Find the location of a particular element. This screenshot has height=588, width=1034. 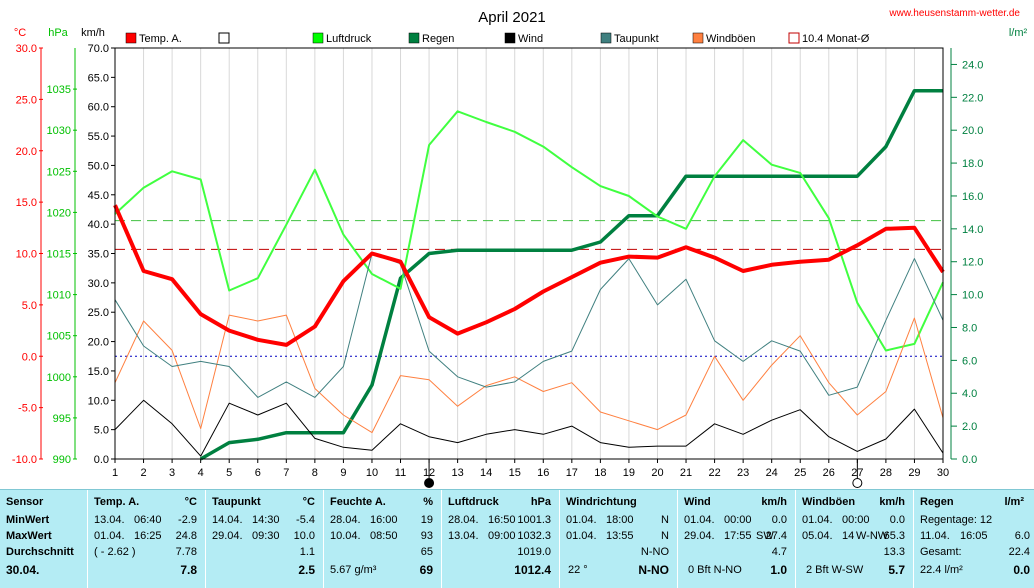

x-tick-label: 25 is located at coordinates (800, 473).